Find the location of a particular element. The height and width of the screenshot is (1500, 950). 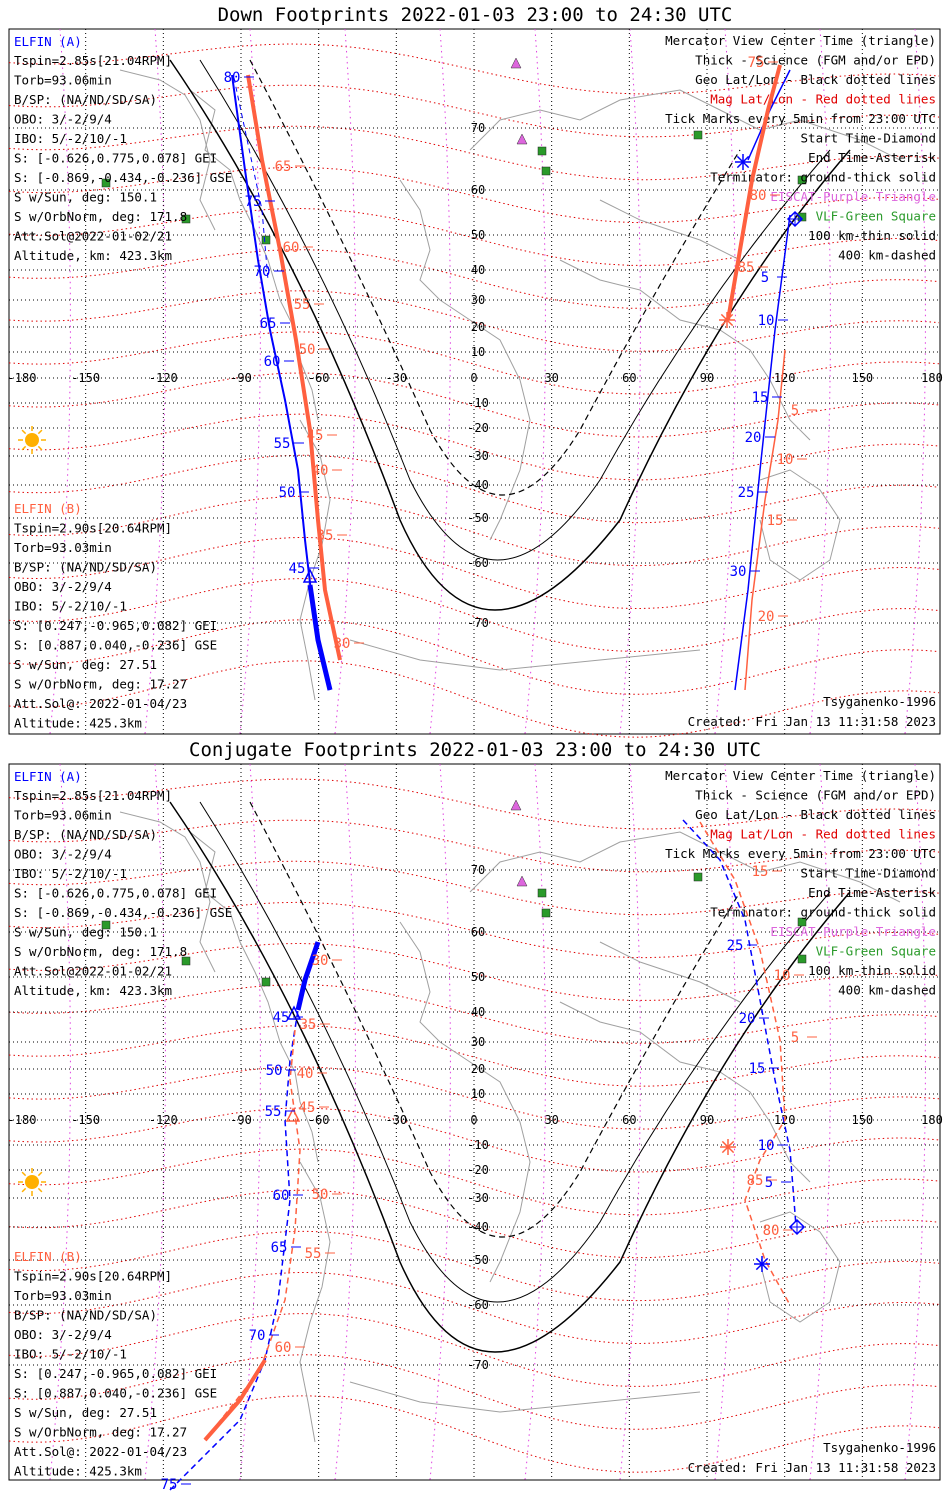

sun-icon is located at coordinates (32, 1182).